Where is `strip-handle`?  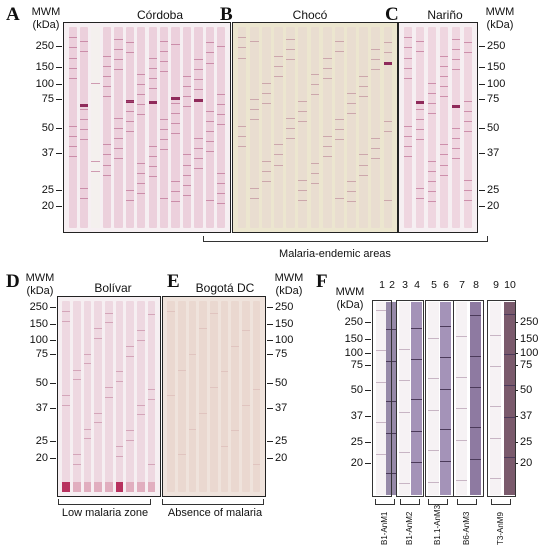 strip-handle is located at coordinates (87, 487).